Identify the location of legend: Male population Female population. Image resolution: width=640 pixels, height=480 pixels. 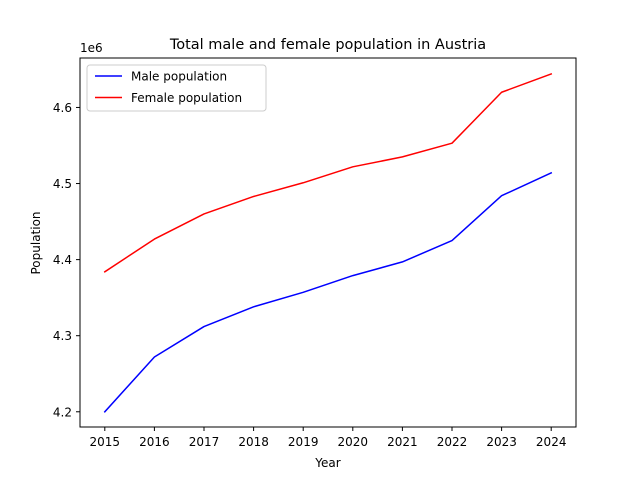
(176, 88).